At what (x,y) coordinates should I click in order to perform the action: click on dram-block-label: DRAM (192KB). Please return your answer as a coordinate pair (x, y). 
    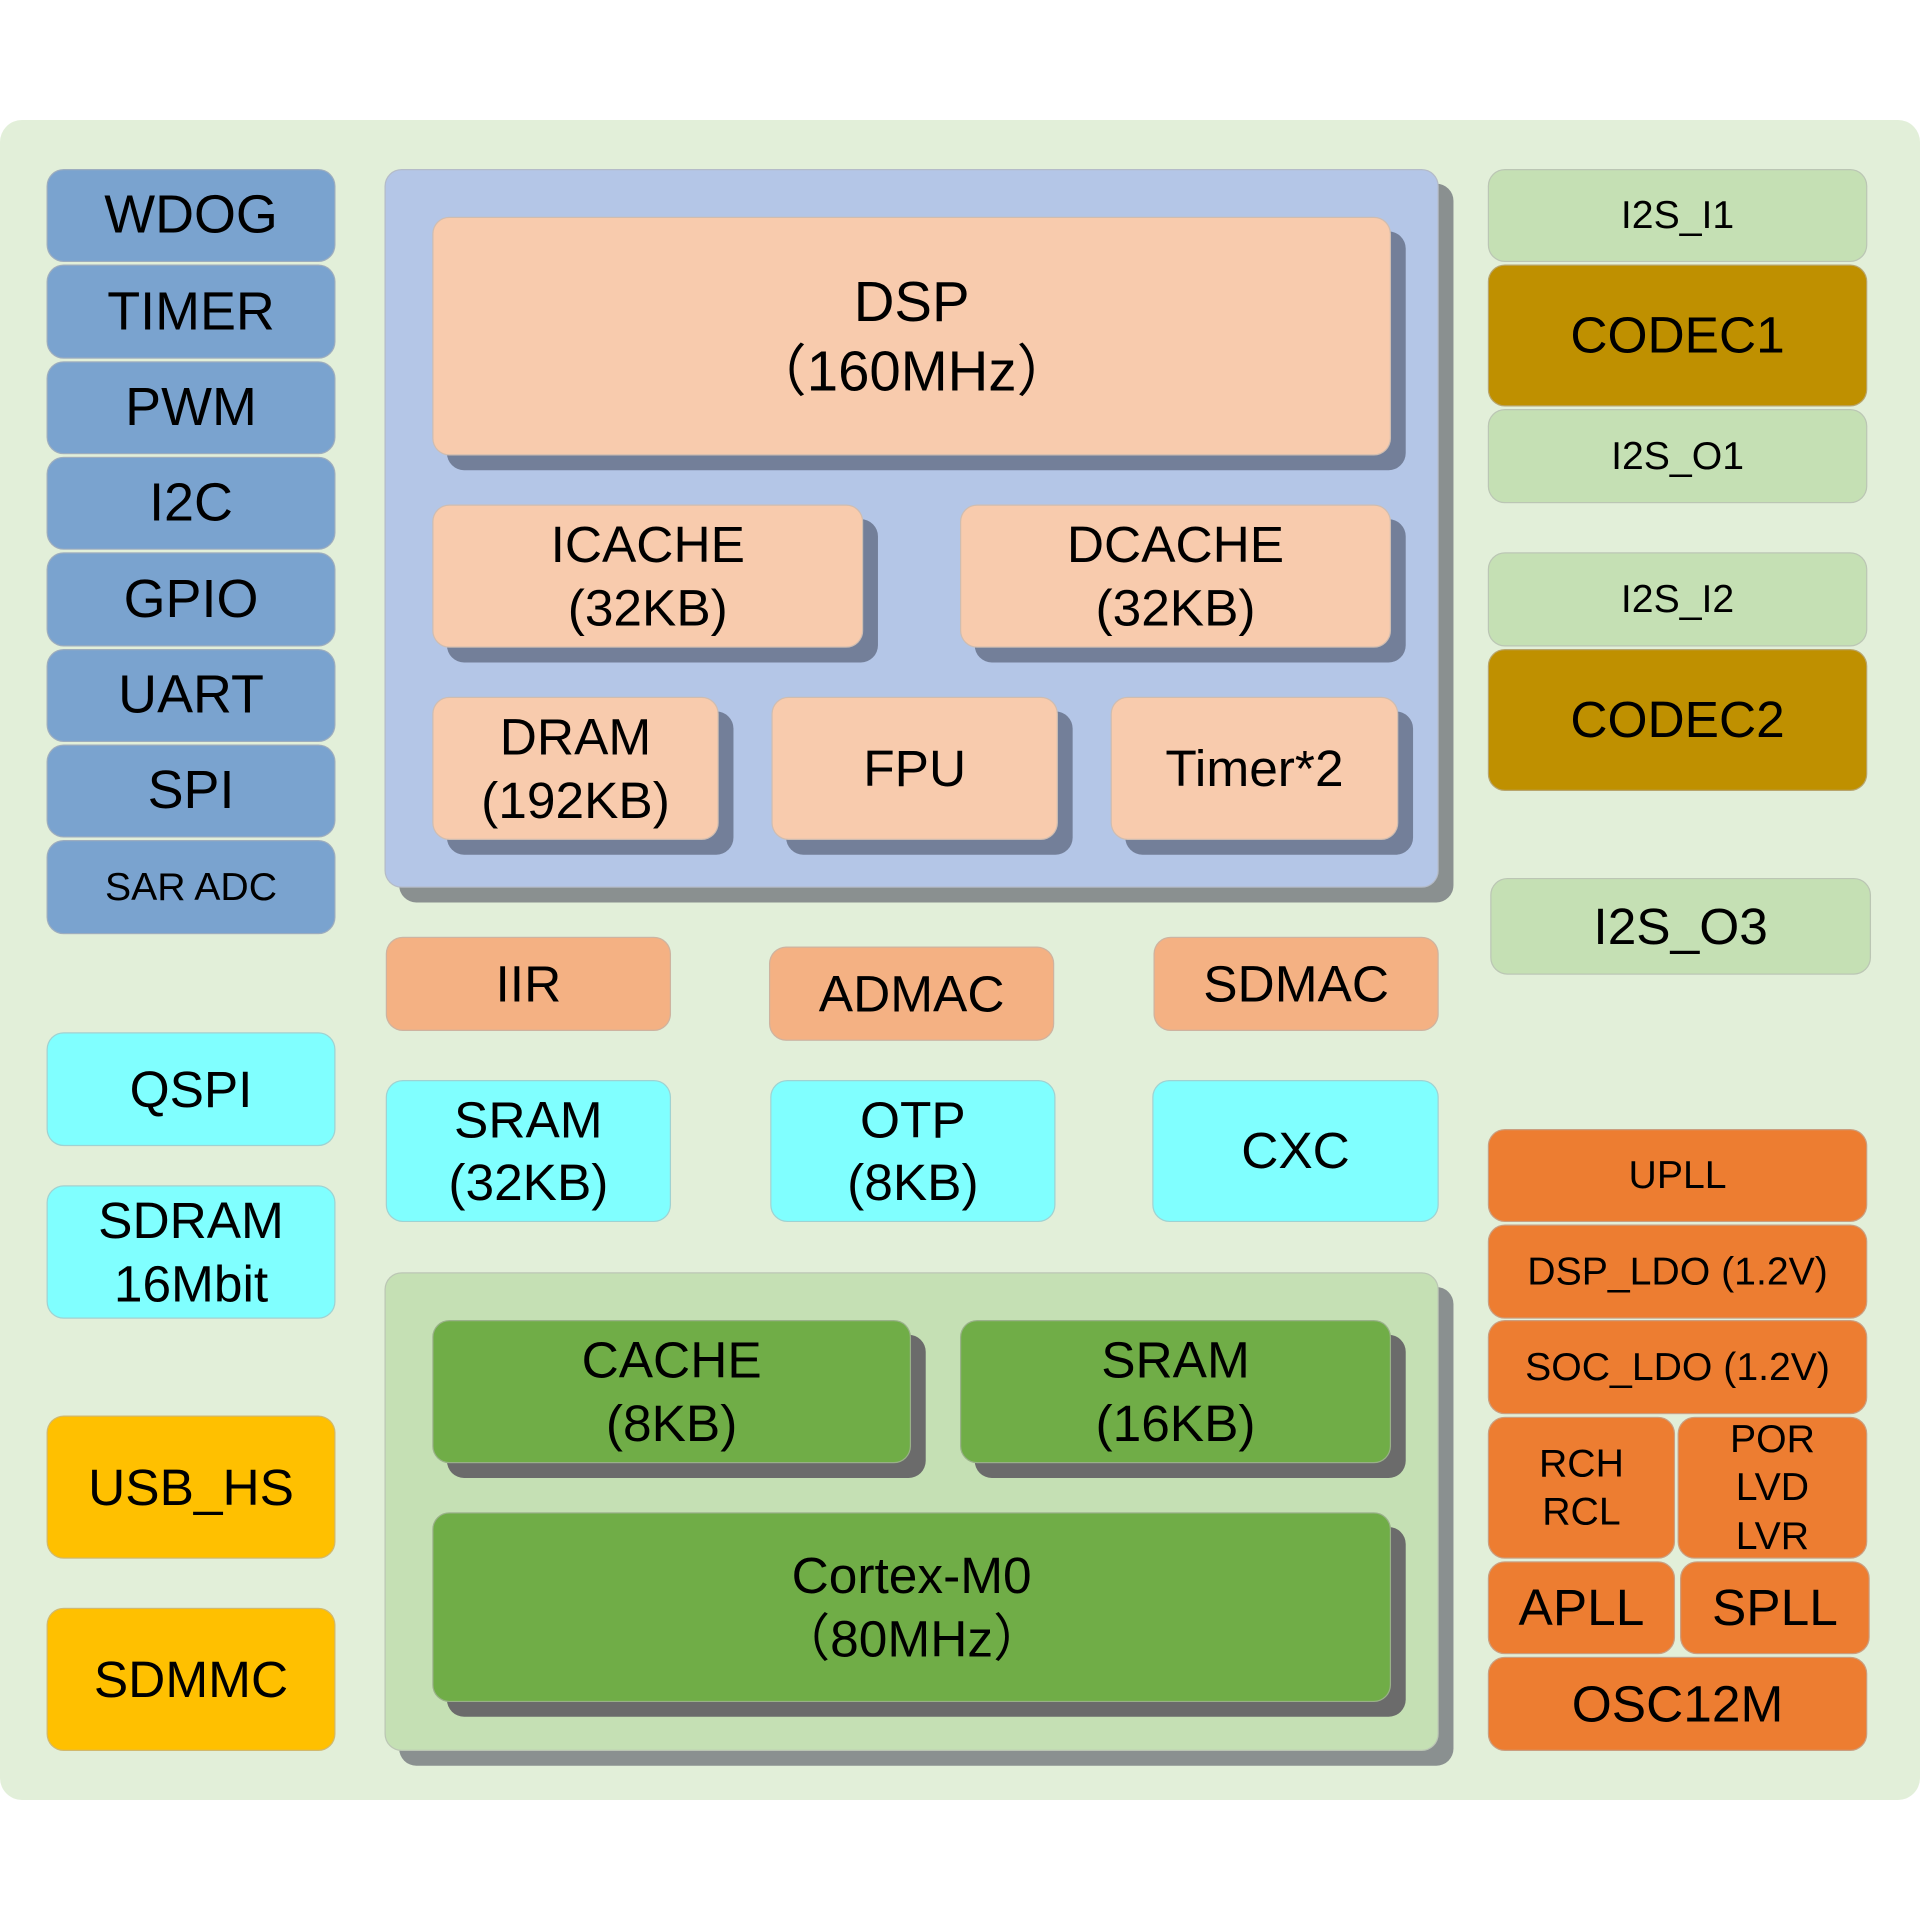
    Looking at the image, I should click on (575, 768).